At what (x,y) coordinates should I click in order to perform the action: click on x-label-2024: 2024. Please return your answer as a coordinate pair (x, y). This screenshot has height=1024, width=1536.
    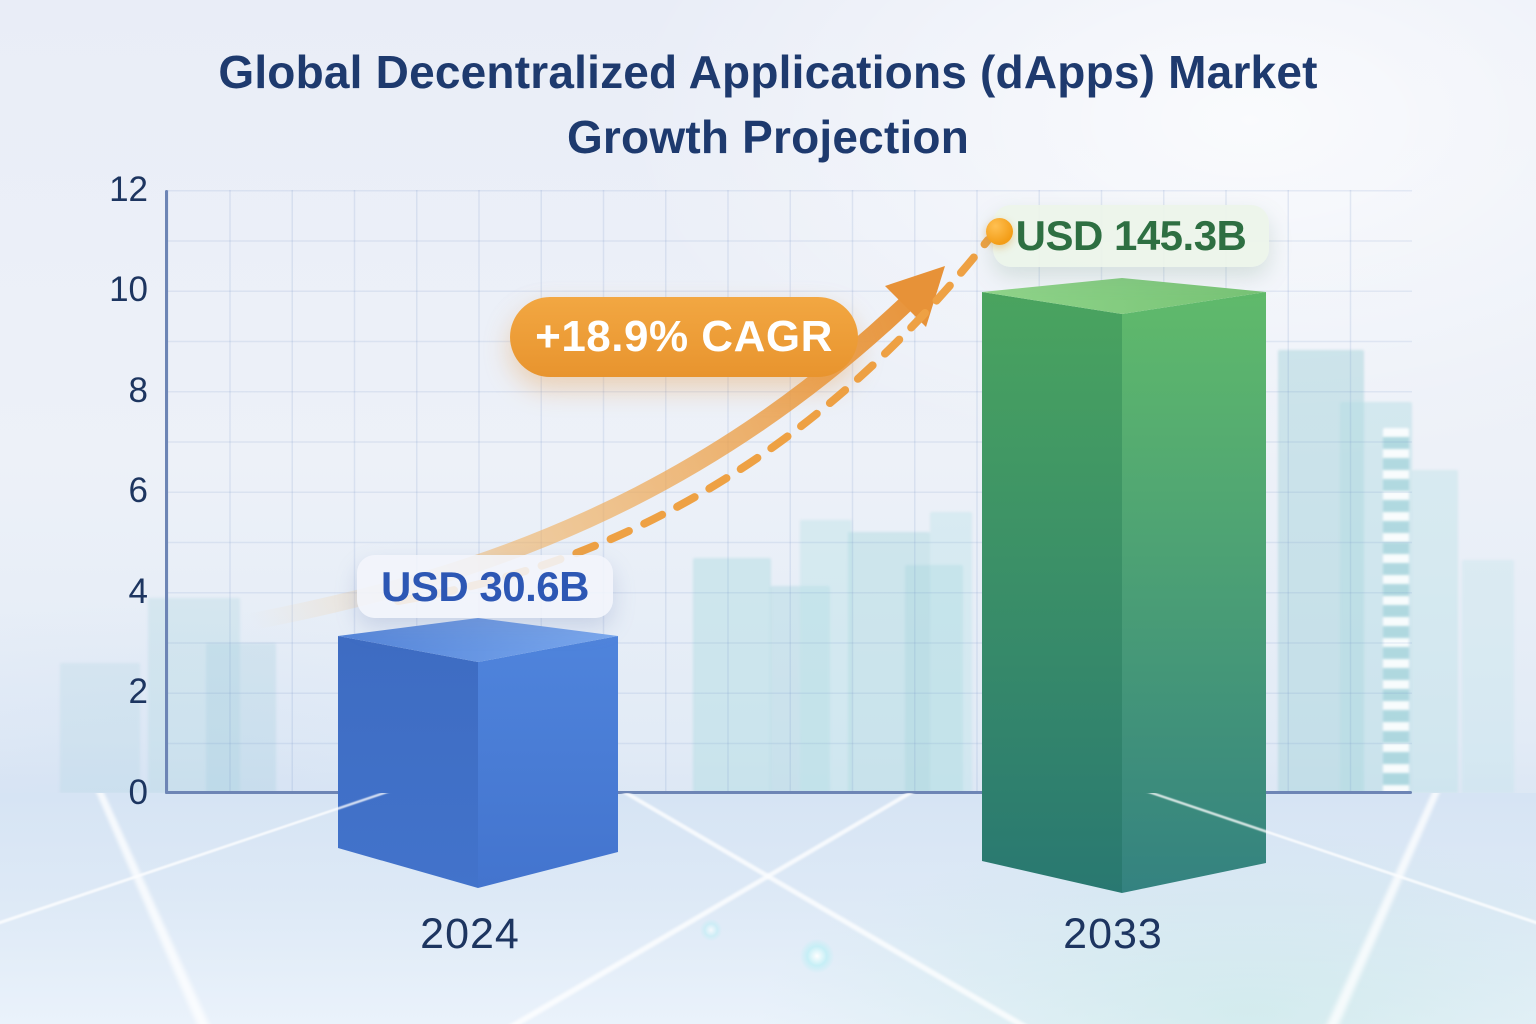
    Looking at the image, I should click on (470, 934).